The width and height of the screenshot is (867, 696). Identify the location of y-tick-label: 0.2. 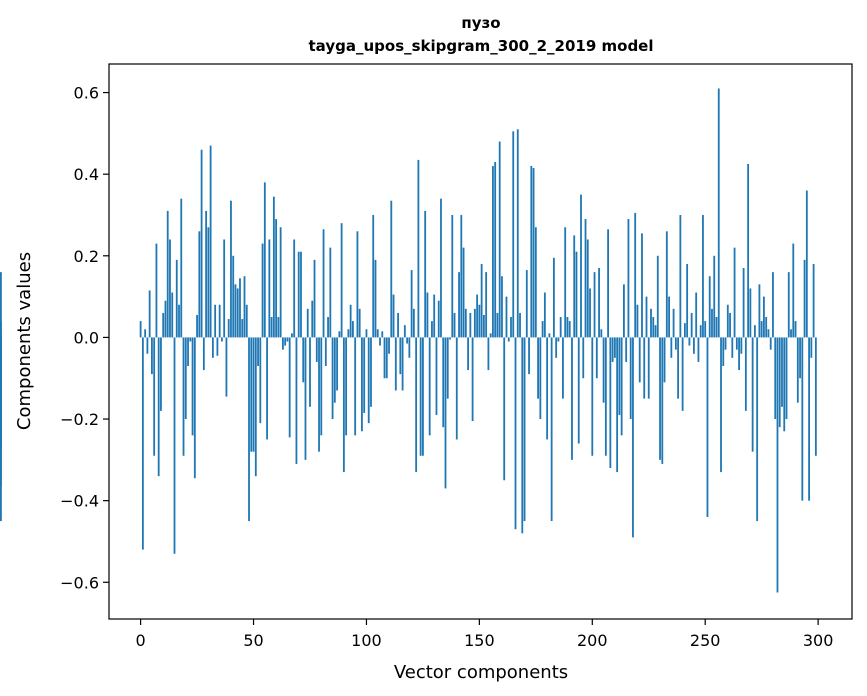
(86, 256).